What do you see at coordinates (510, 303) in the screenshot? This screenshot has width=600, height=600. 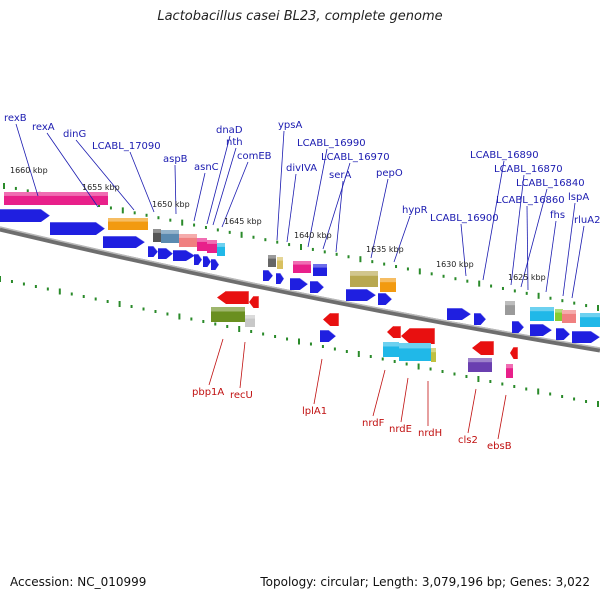 I see `feature-grey-16890-shine` at bounding box center [510, 303].